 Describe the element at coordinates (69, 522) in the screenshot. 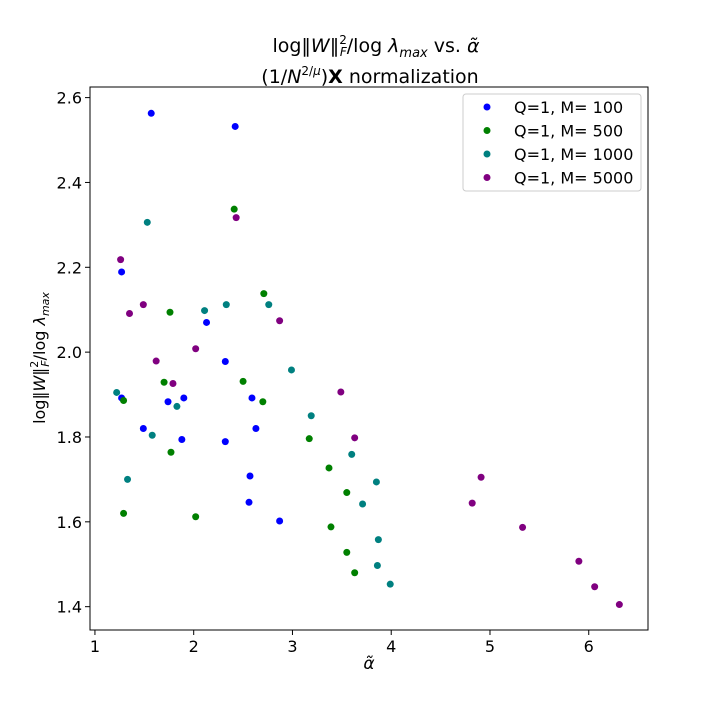

I see `y-tick-label: 1.6` at that location.